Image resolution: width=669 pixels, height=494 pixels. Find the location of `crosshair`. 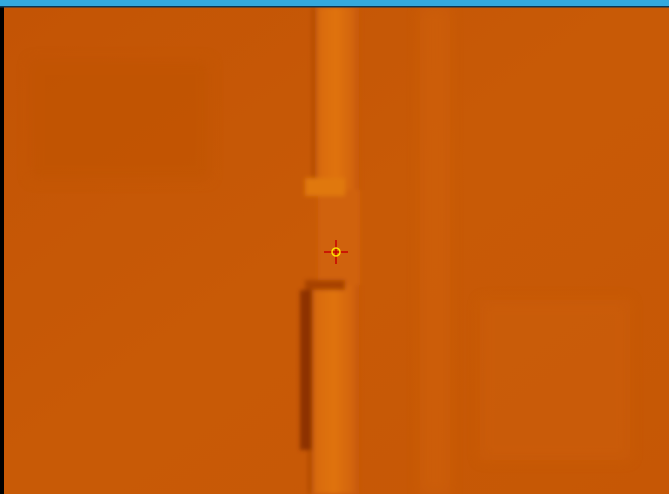

crosshair is located at coordinates (336, 252).